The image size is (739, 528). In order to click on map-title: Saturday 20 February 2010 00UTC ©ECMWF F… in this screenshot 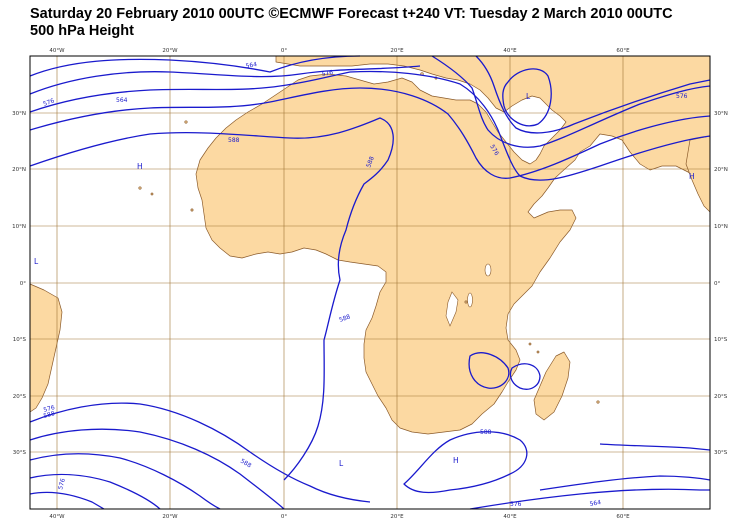, I will do `click(351, 14)`.